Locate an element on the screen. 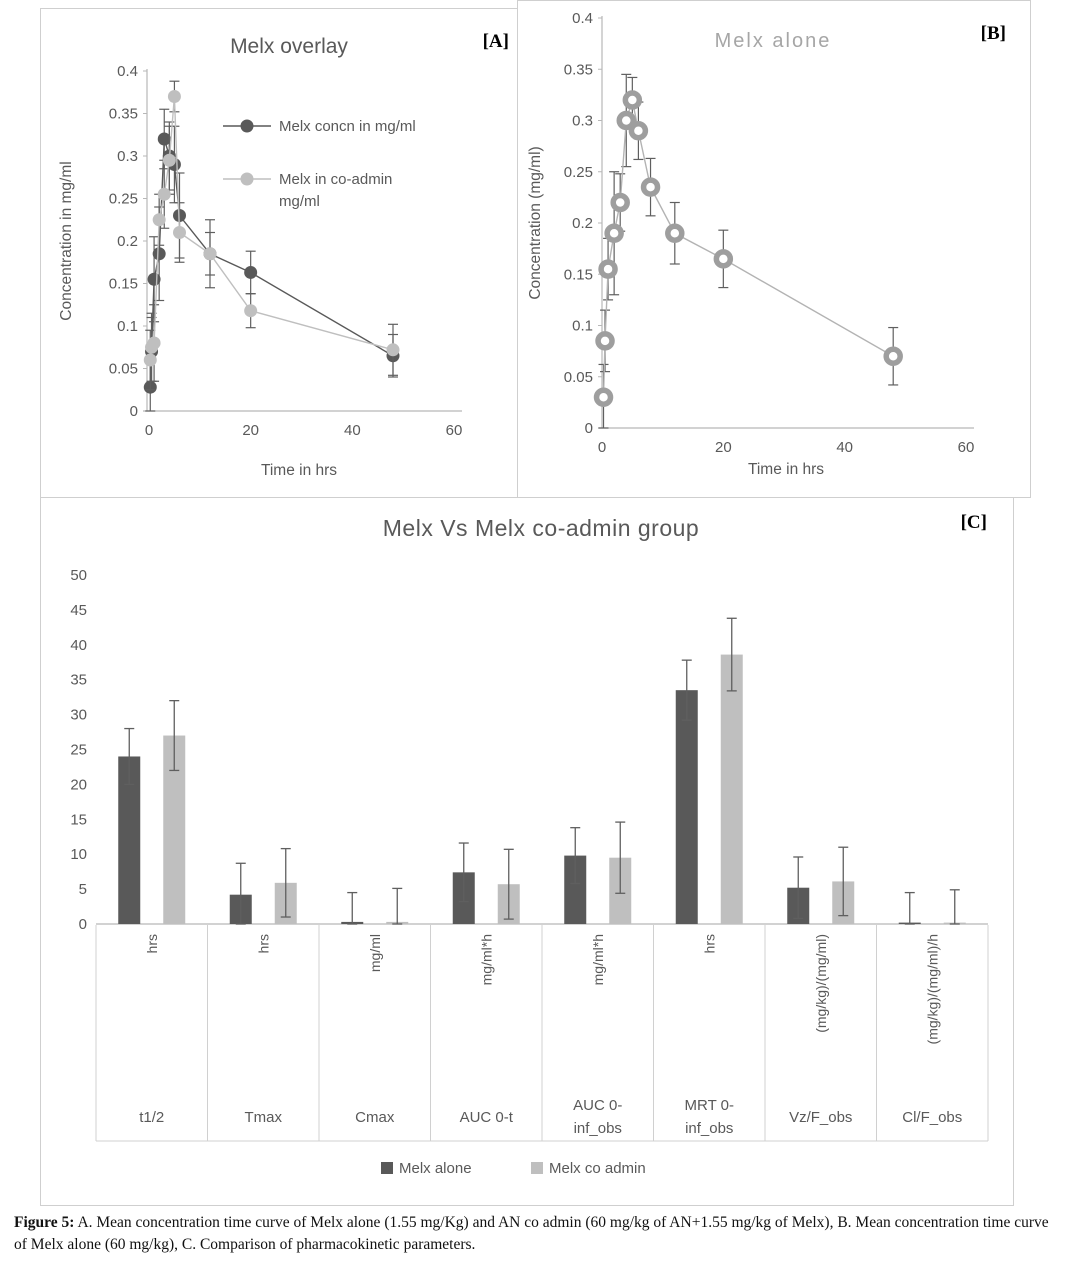 The image size is (1070, 1263). series-melx-in-co-admin-mg-ml is located at coordinates (271, 235).